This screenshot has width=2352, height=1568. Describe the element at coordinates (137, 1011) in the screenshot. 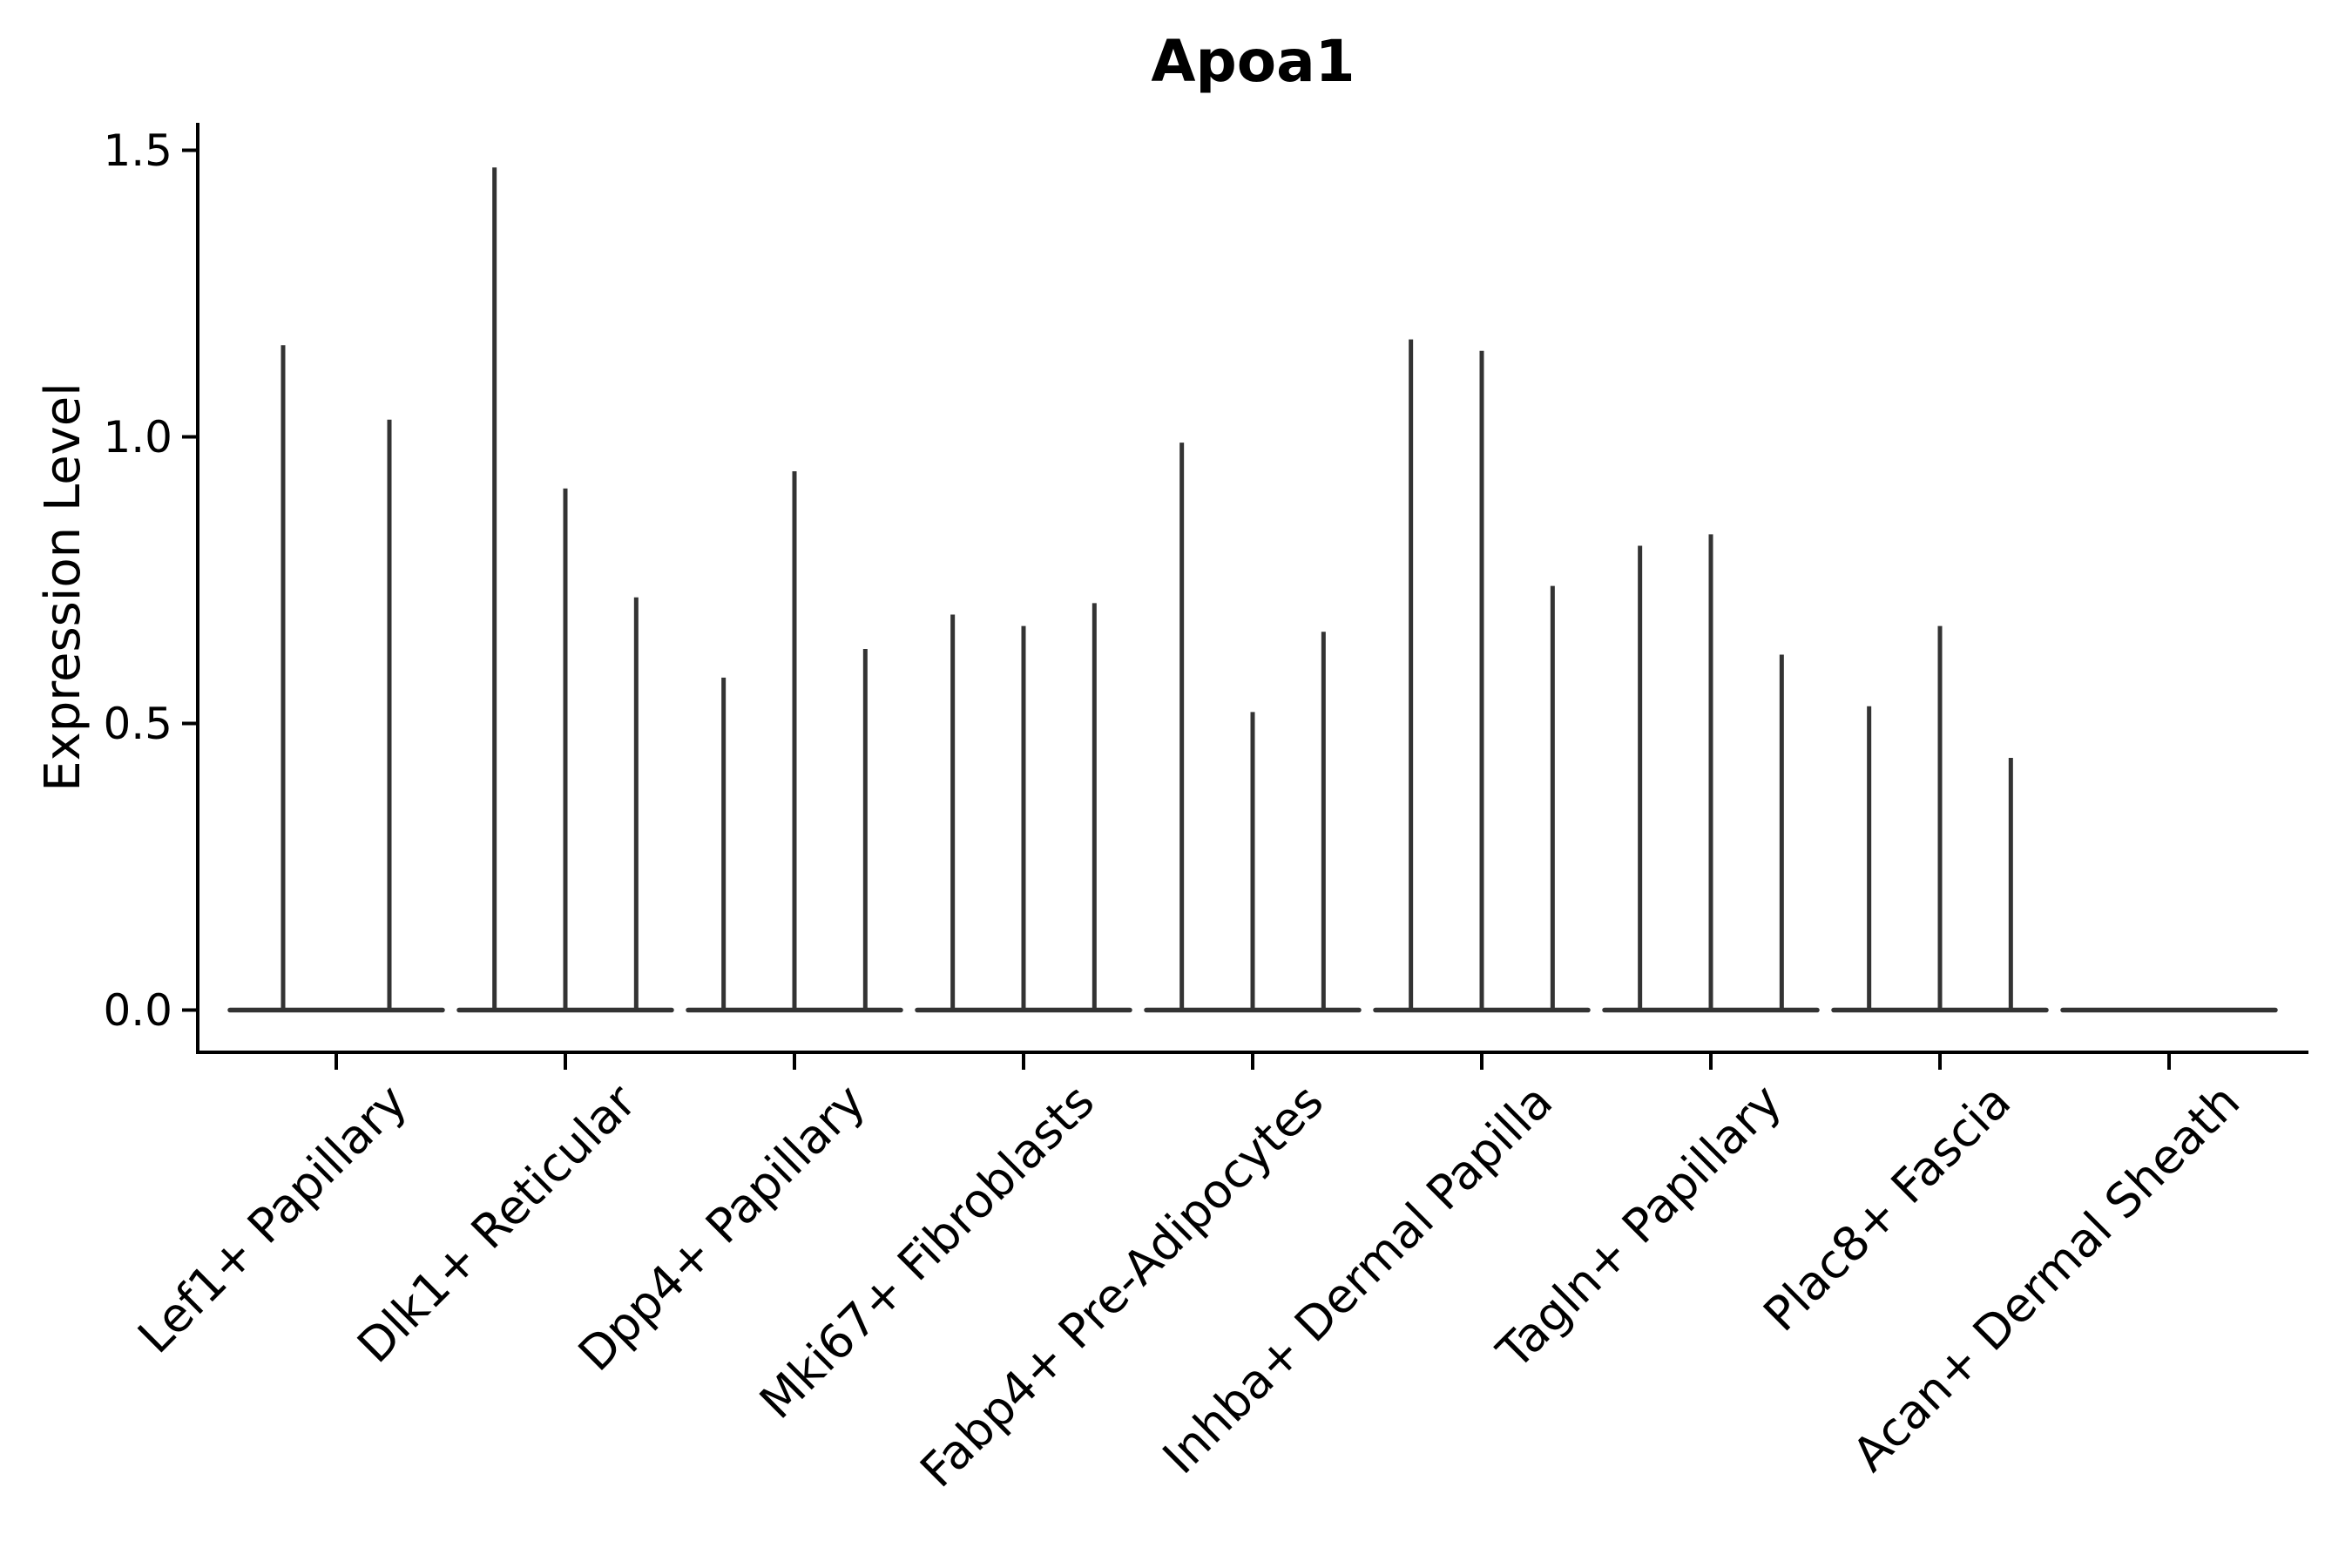

I see `y-tick-label: 0.0` at that location.